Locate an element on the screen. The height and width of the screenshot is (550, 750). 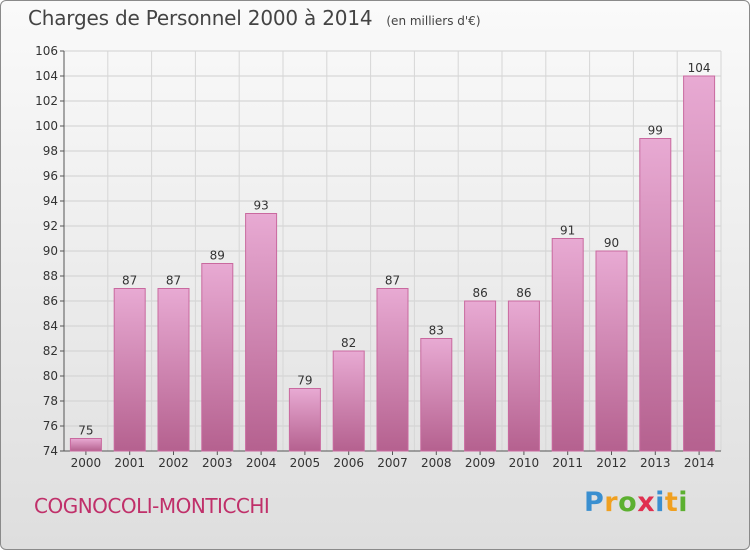
y-tick-label: 102 is located at coordinates (46, 101).